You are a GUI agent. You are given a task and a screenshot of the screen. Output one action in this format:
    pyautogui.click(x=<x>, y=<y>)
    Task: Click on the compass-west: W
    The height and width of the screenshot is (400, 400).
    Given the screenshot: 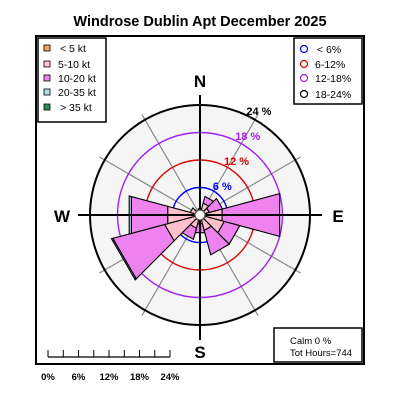 What is the action you would take?
    pyautogui.click(x=62, y=216)
    